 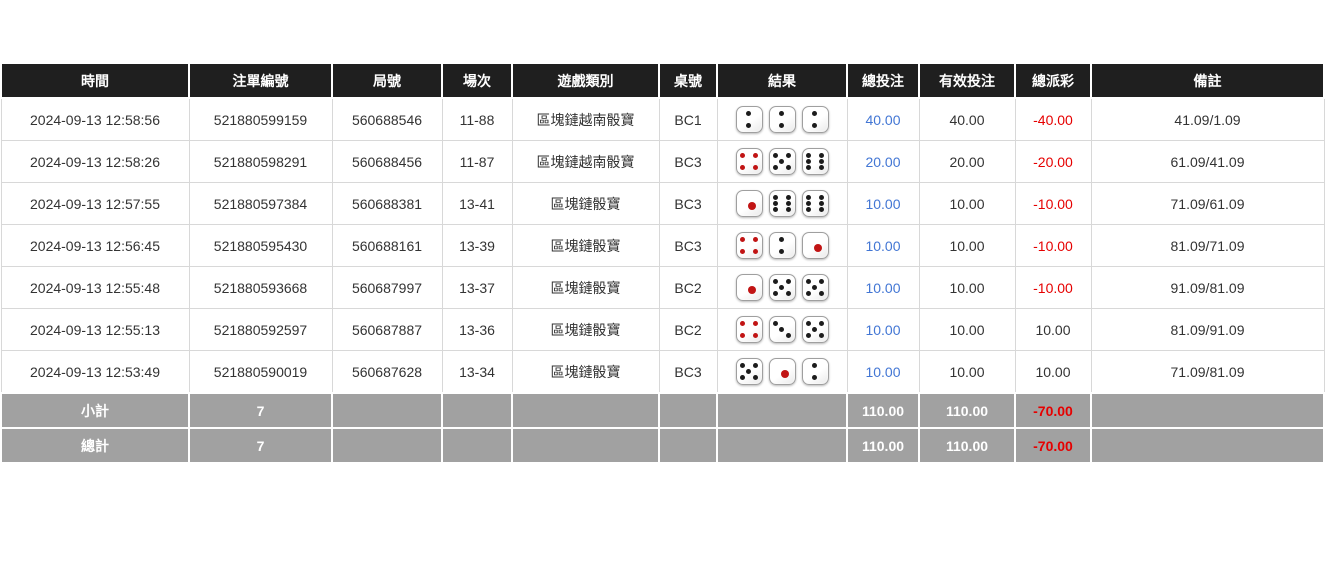 I want to click on cell-game-type: 區塊鏈越南骰寶, so click(x=585, y=161).